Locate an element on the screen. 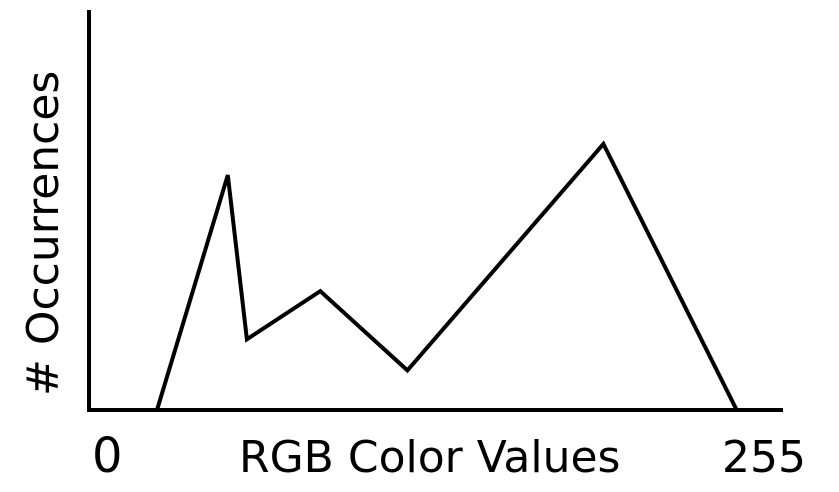 This screenshot has width=839, height=492. x-axis-title: RGB Color Values is located at coordinates (429, 457).